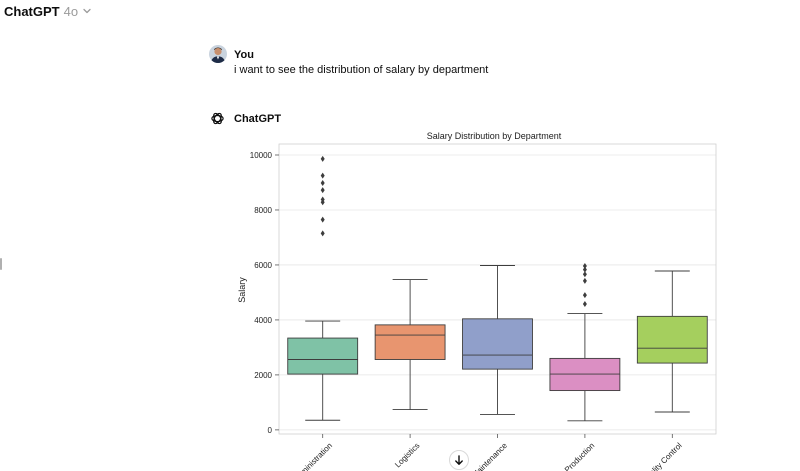  What do you see at coordinates (244, 55) in the screenshot?
I see `user-name: You` at bounding box center [244, 55].